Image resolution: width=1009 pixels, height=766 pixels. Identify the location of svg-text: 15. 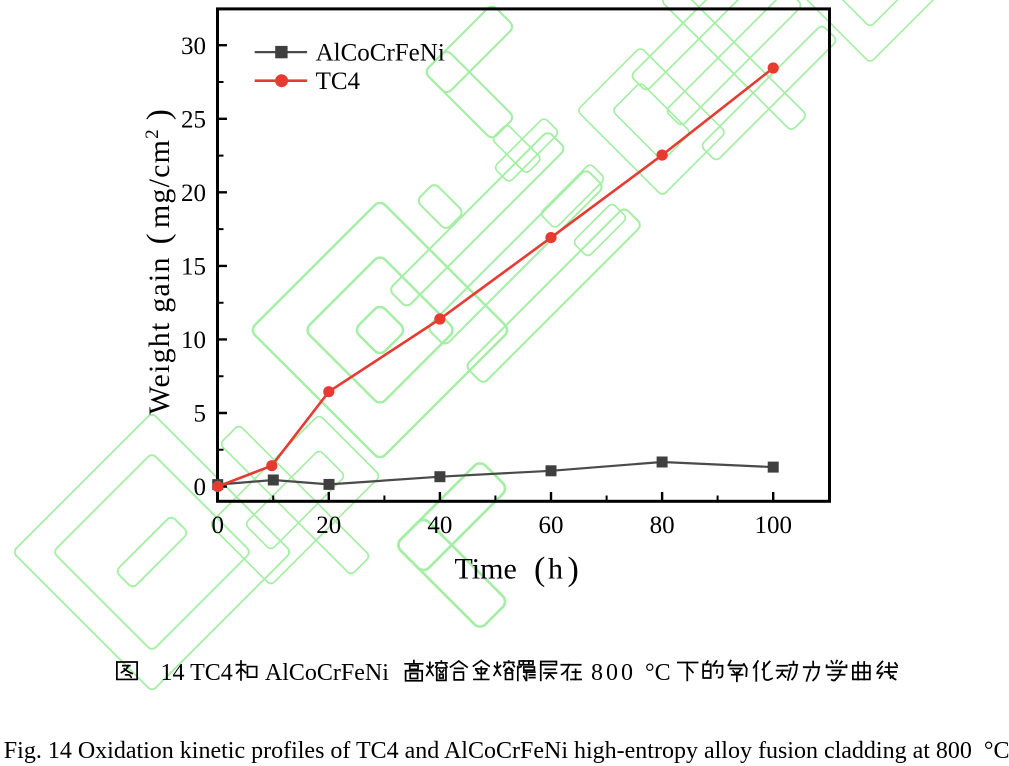
(193, 267).